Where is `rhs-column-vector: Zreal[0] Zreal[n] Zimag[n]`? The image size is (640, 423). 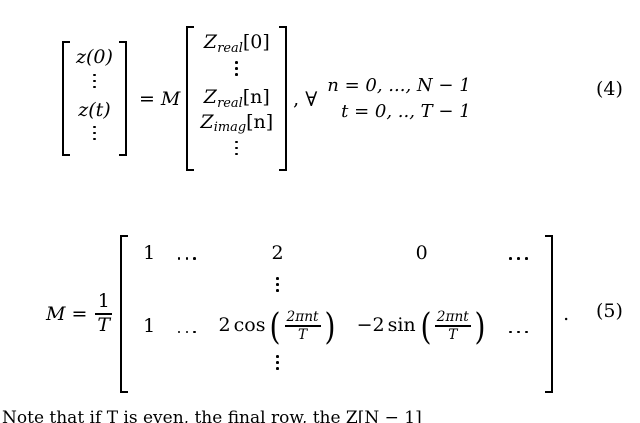 rhs-column-vector: Zreal[0] Zreal[n] Zimag[n] is located at coordinates (237, 98).